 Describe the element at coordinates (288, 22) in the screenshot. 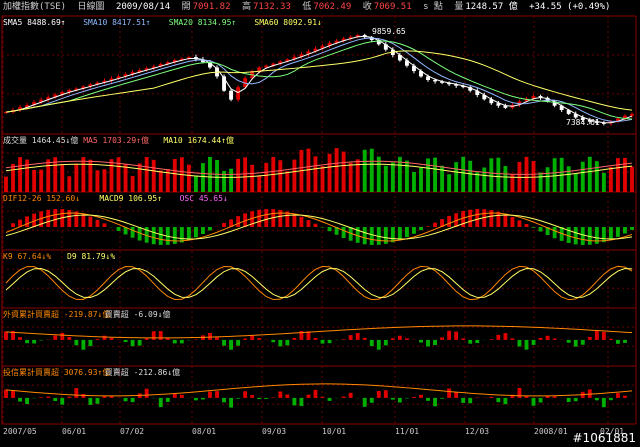

I see `price-label-3: SMA60 8092.91↓` at that location.